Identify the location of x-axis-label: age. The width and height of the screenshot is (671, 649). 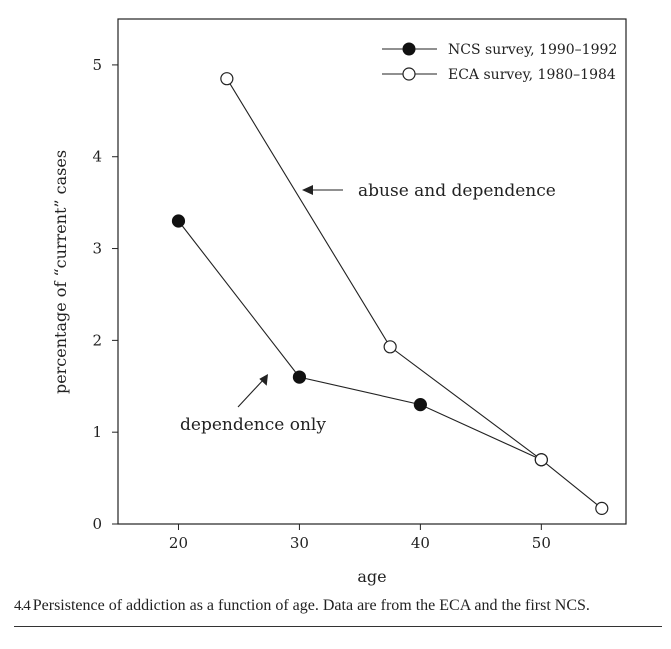
(371, 576).